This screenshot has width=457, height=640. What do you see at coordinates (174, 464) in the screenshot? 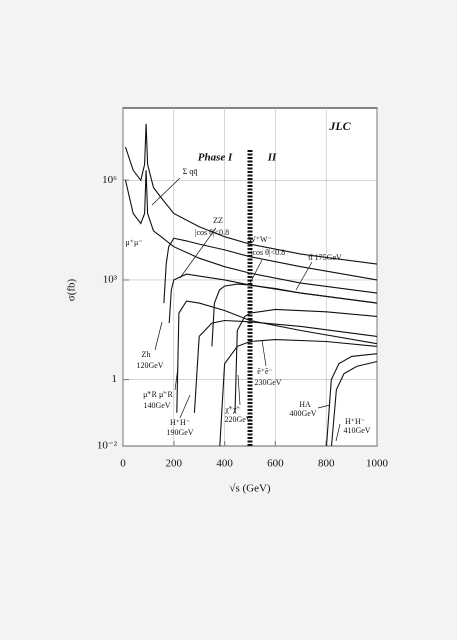
I see `x-tick-label: 200` at bounding box center [174, 464].